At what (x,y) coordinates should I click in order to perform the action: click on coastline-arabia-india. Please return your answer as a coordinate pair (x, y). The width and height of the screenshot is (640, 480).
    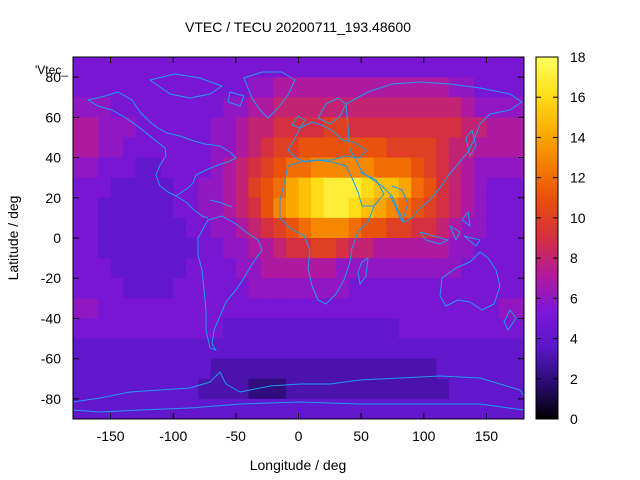
    Looking at the image, I should click on (384, 197).